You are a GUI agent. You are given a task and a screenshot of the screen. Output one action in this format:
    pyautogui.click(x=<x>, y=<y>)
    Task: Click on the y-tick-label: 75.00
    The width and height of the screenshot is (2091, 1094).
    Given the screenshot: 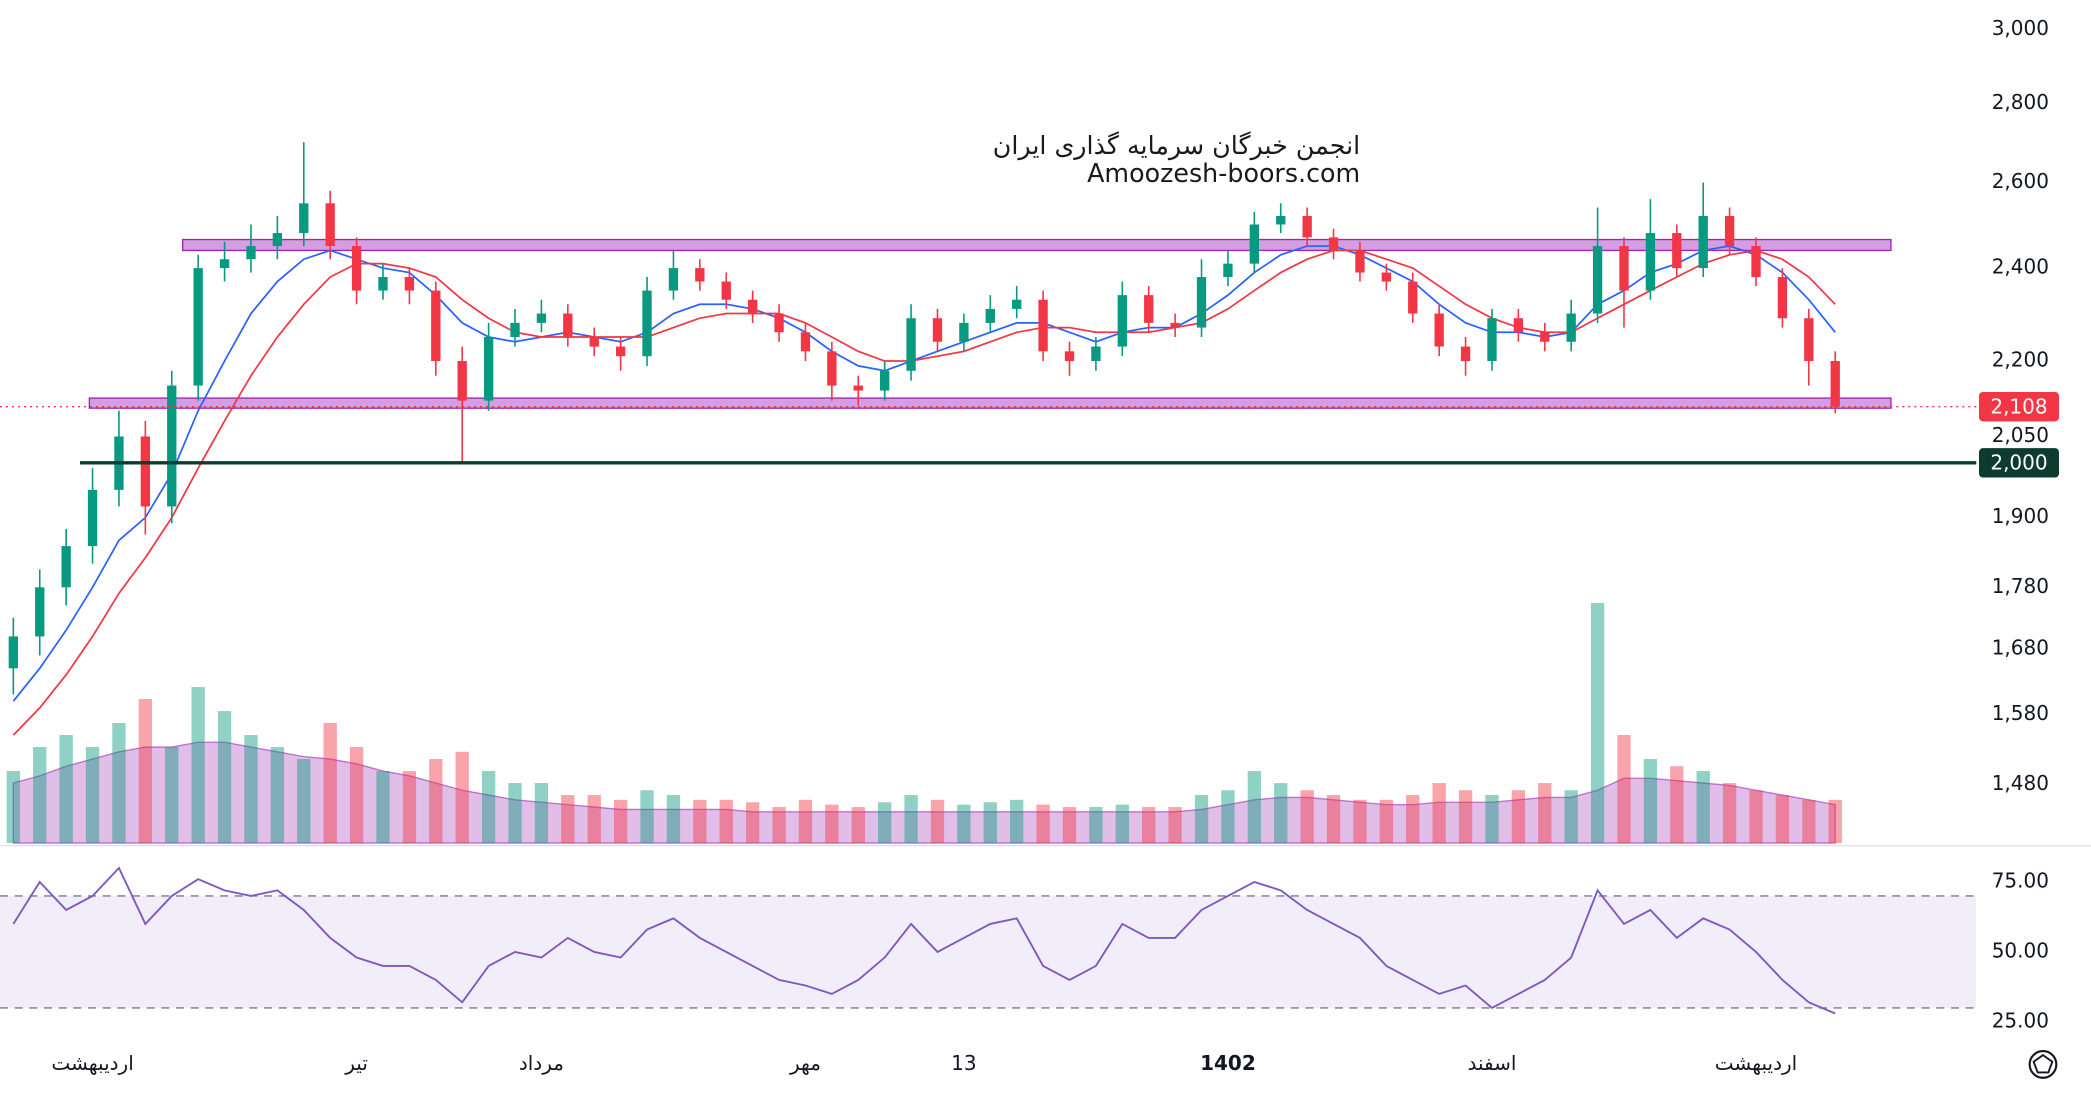 What is the action you would take?
    pyautogui.click(x=2020, y=880)
    